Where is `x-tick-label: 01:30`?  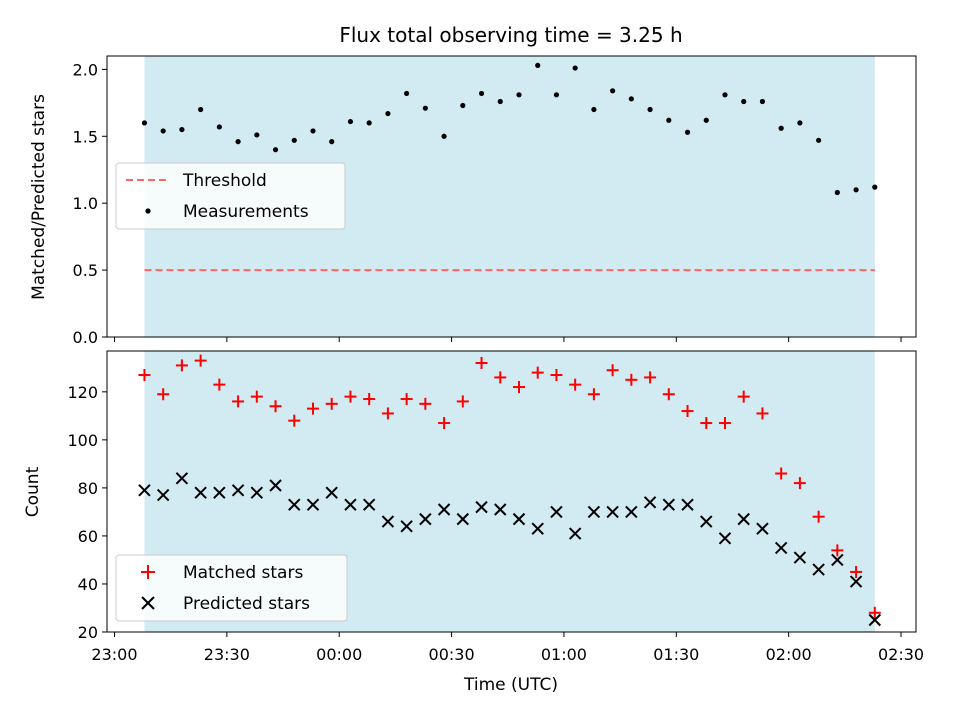 x-tick-label: 01:30 is located at coordinates (676, 654).